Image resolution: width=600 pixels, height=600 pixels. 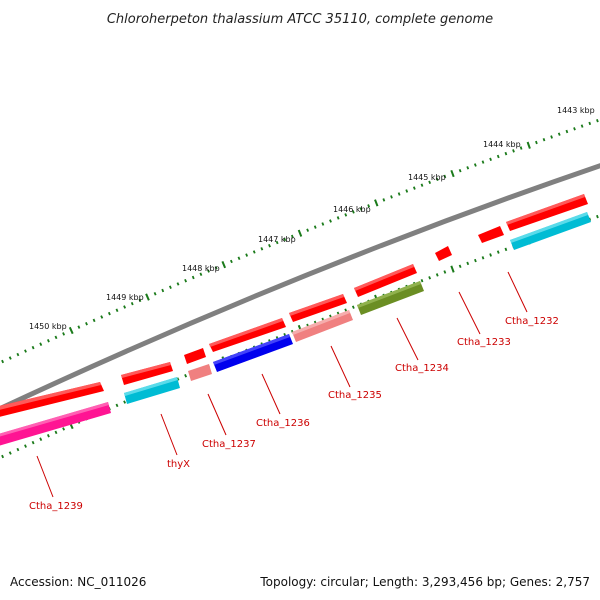 I want to click on scale-label-1448: 1448 kbp, so click(x=201, y=268).